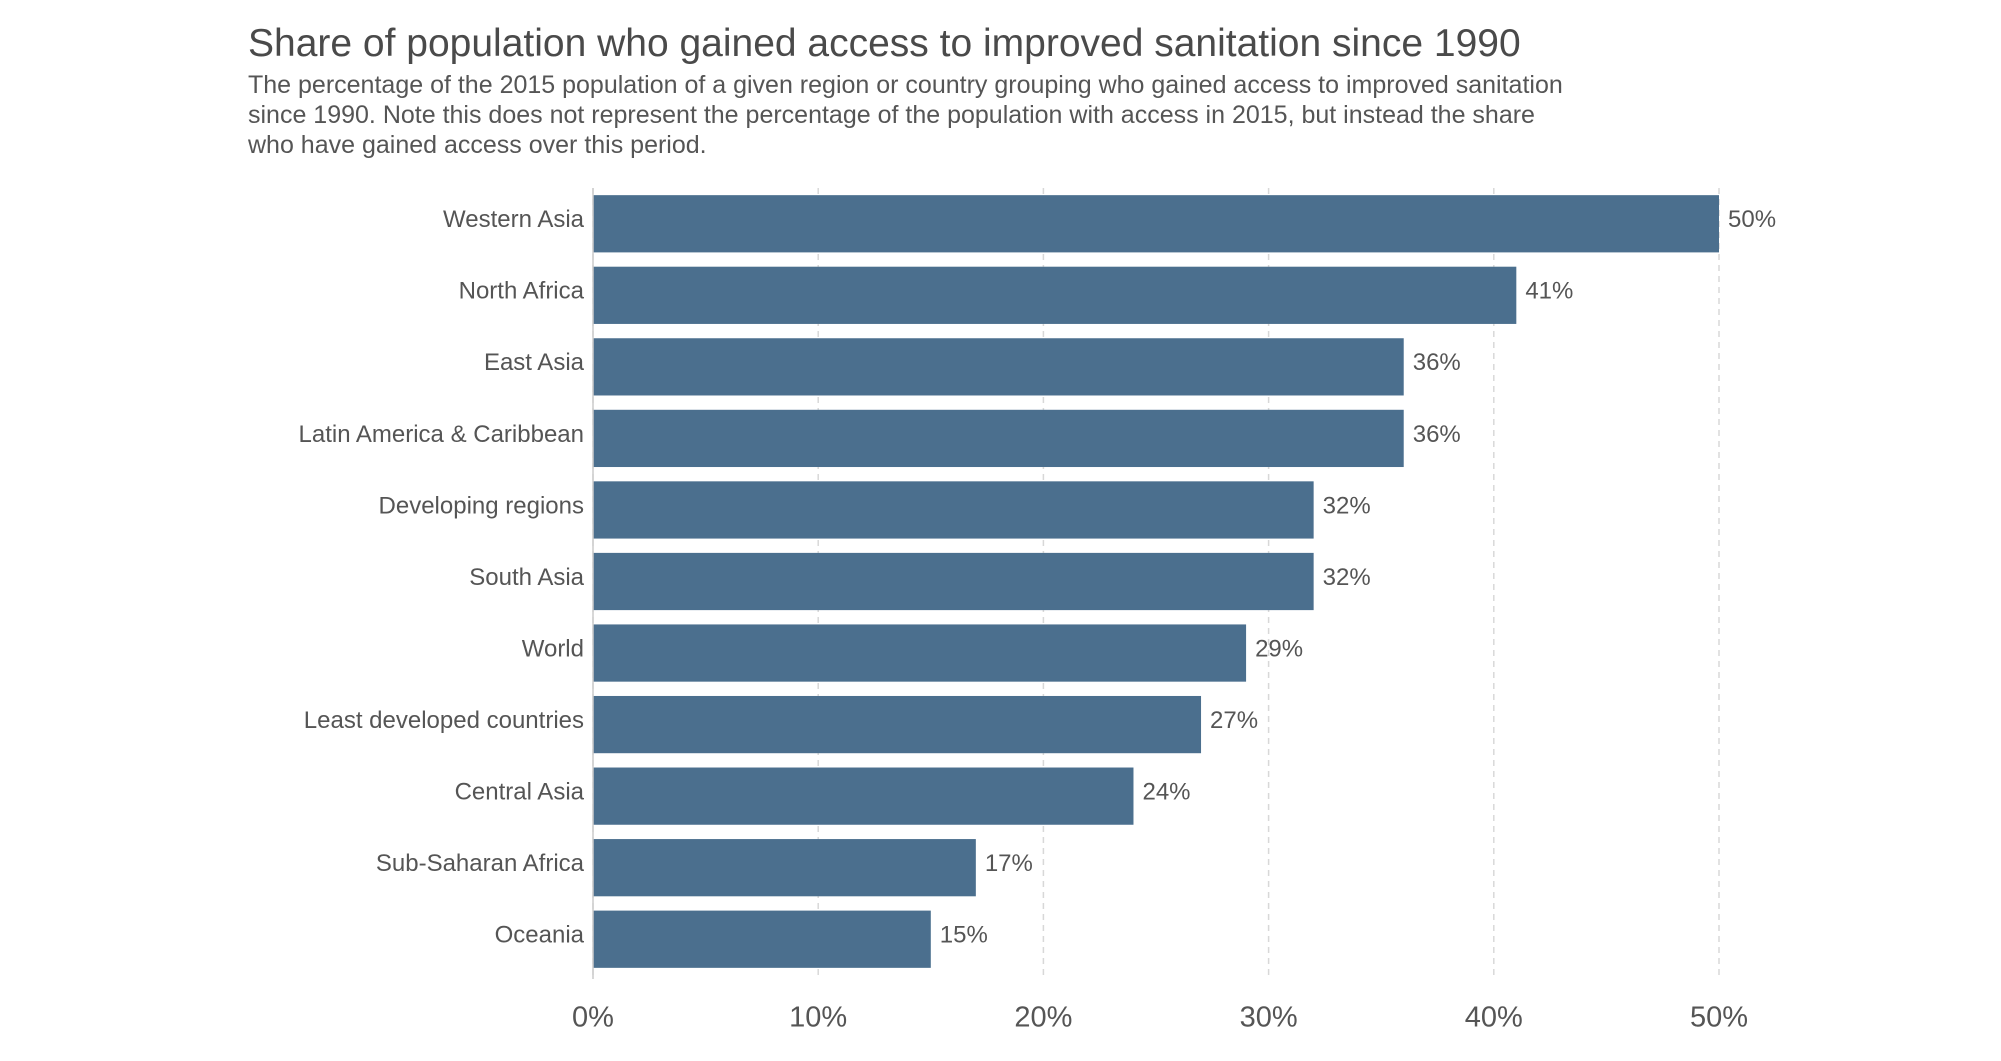  I want to click on data-label: 29%, so click(1279, 648).